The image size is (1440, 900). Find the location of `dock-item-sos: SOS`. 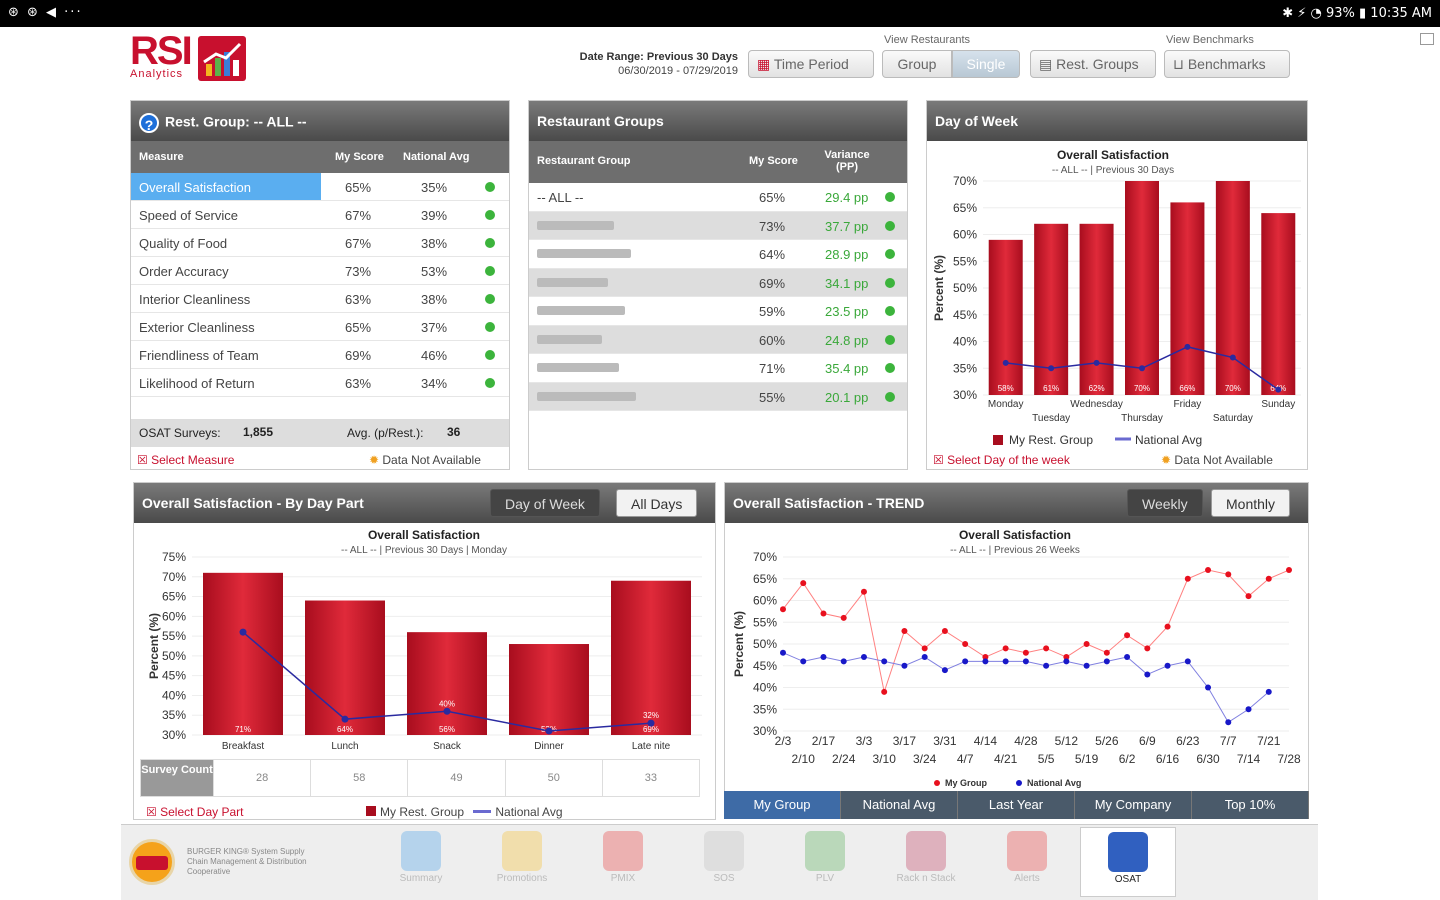

dock-item-sos: SOS is located at coordinates (724, 862).